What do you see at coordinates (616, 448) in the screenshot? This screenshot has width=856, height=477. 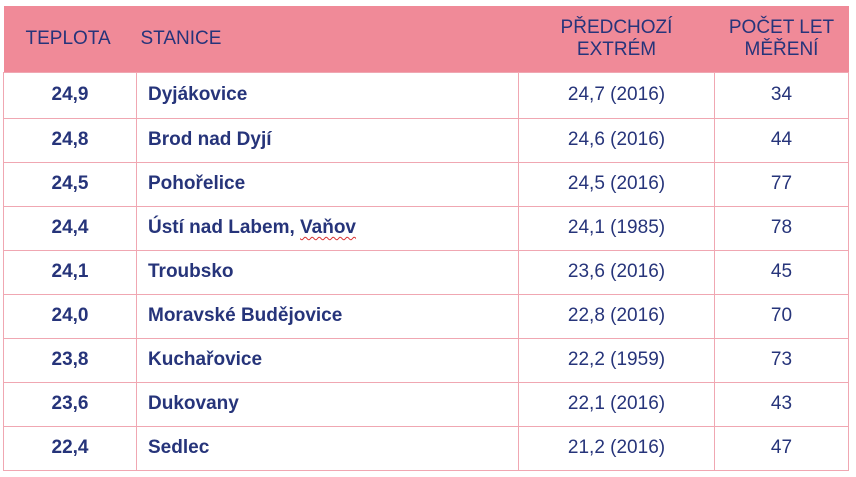 I see `cell-previous-extreme: 21,2 (2016)` at bounding box center [616, 448].